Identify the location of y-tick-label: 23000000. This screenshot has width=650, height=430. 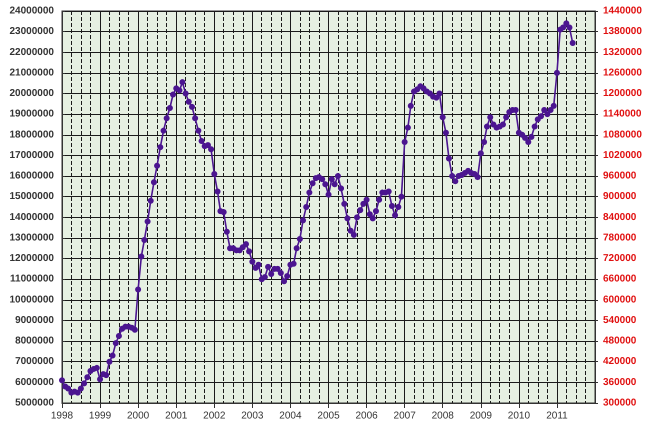
(32, 32).